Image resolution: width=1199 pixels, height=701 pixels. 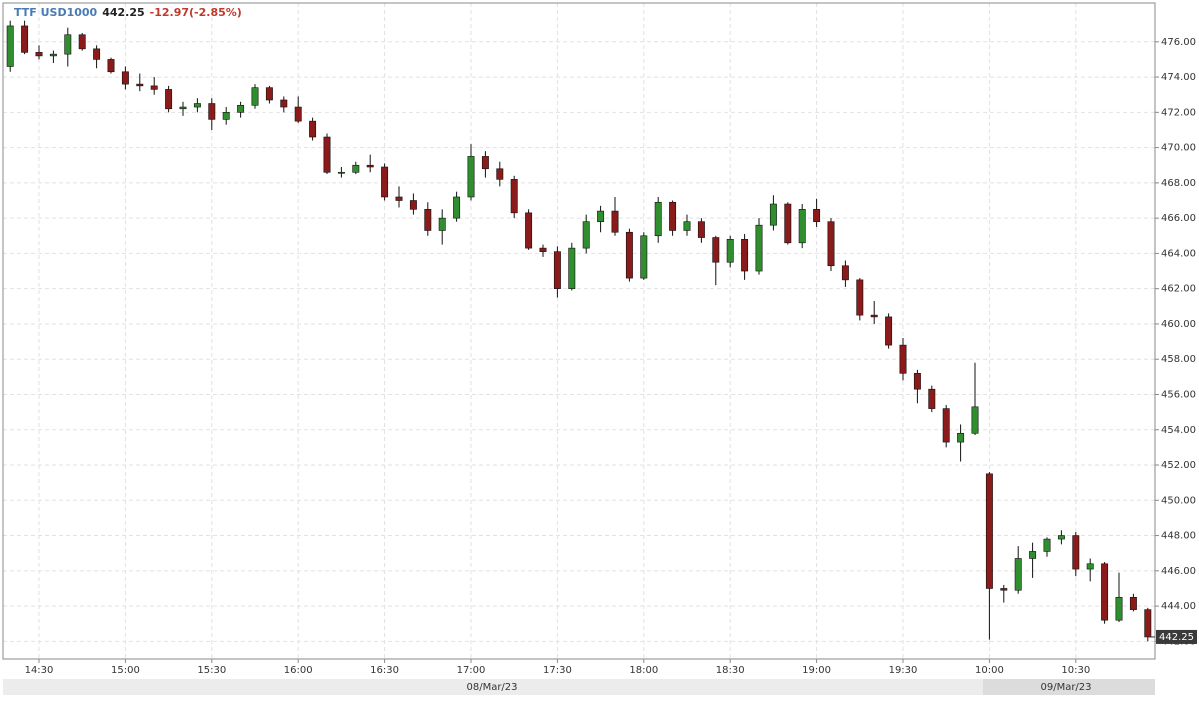 What do you see at coordinates (730, 670) in the screenshot?
I see `x-tick-label: 18:30` at bounding box center [730, 670].